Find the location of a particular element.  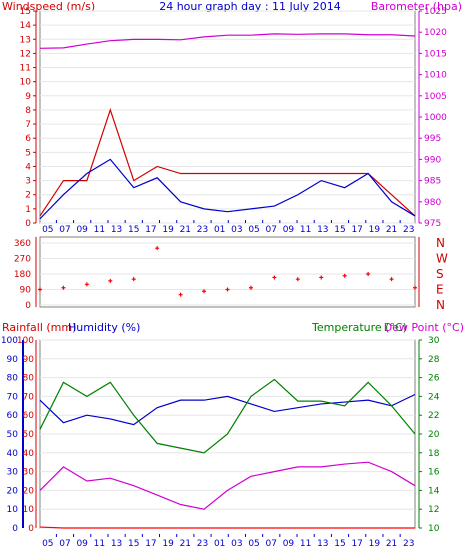

rainfall-tick: 90 is located at coordinates (29, 360).